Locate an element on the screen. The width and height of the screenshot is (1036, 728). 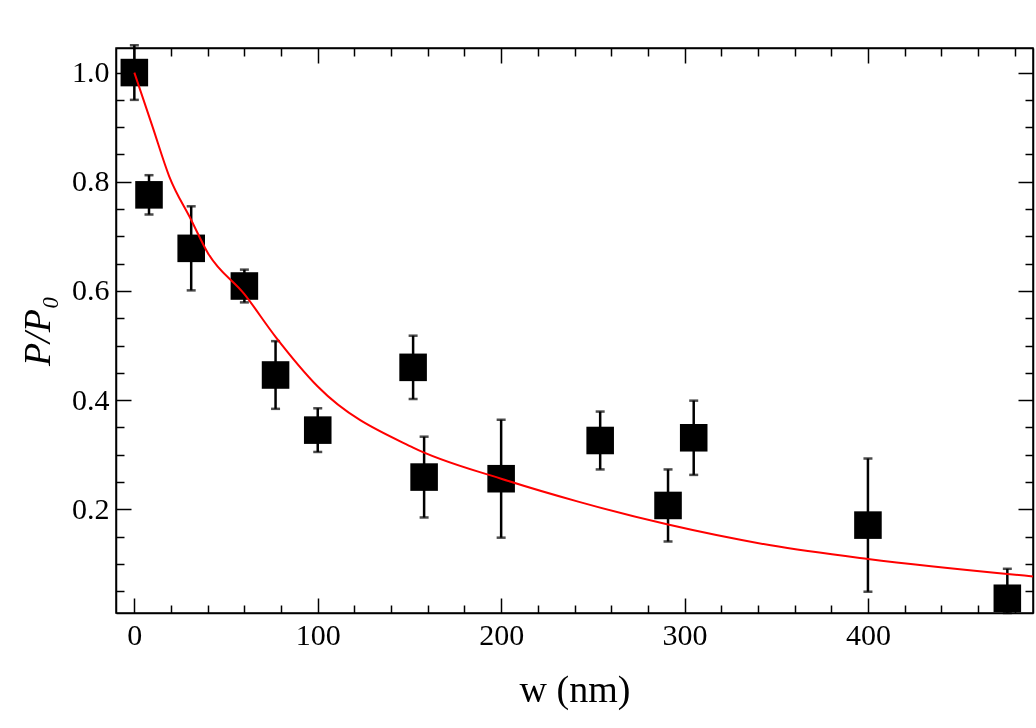
x-tick-label: 400 is located at coordinates (868, 634).